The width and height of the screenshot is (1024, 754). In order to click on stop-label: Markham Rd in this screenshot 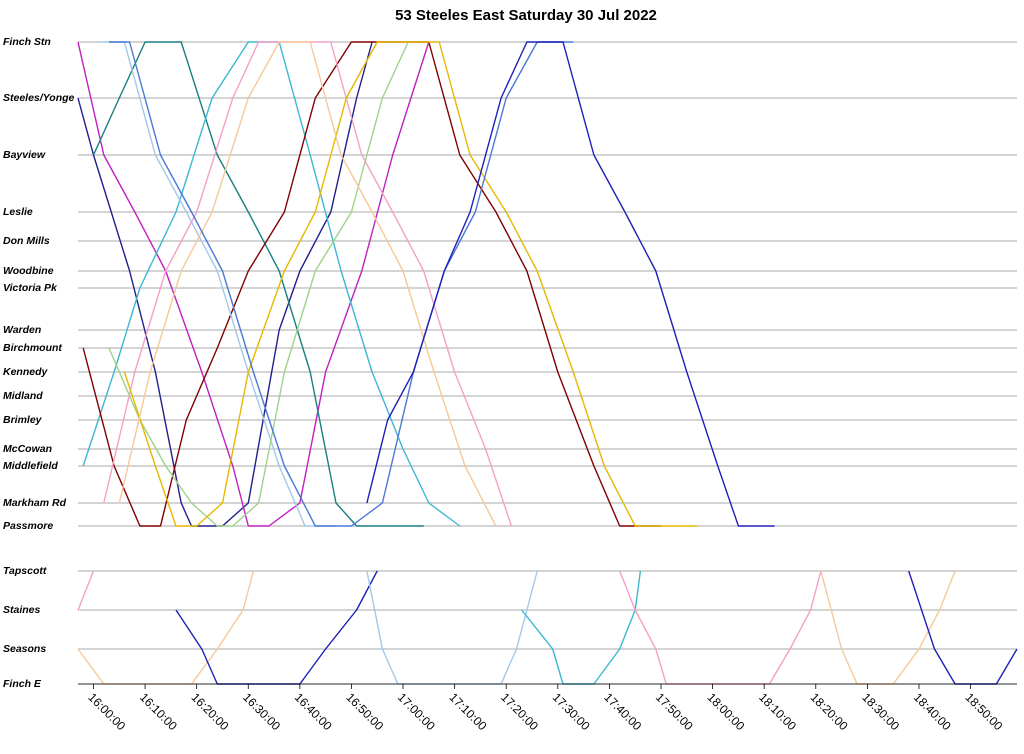, I will do `click(35, 503)`.